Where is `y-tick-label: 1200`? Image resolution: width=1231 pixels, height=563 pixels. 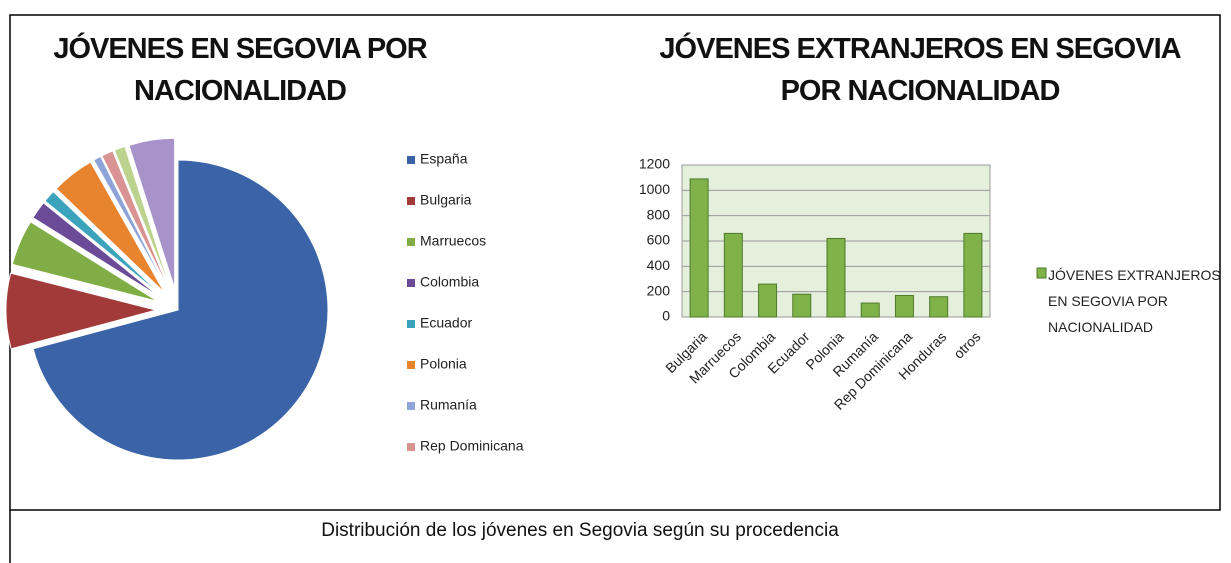 y-tick-label: 1200 is located at coordinates (654, 164).